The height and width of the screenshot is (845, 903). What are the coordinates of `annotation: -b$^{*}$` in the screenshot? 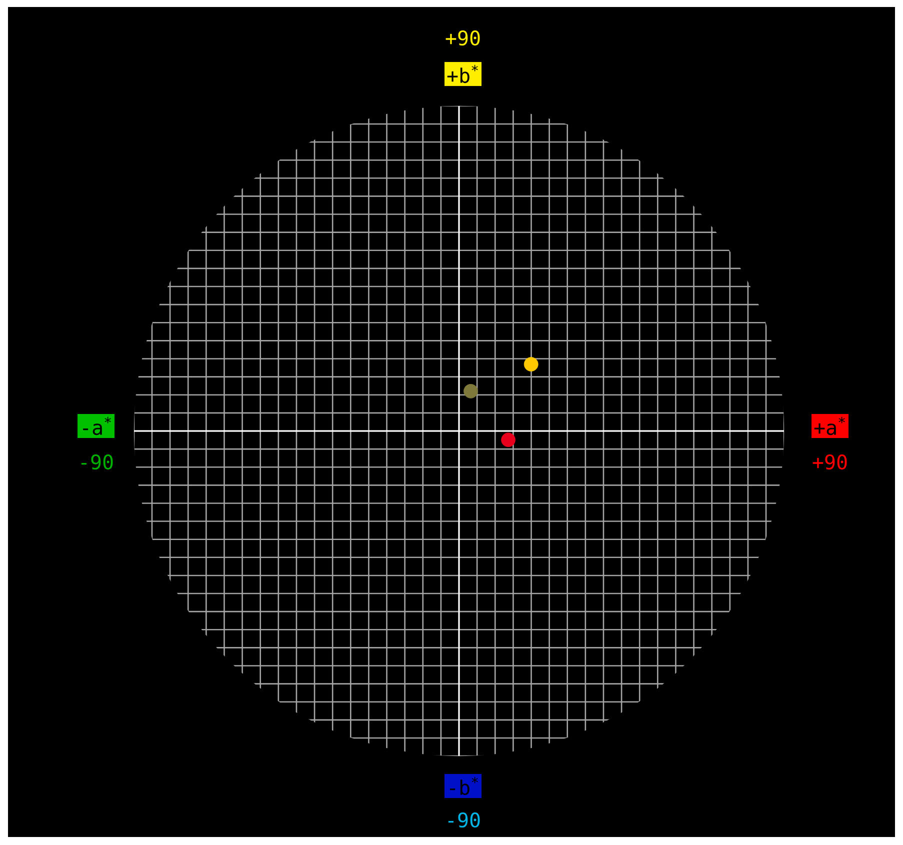 It's located at (464, 786).